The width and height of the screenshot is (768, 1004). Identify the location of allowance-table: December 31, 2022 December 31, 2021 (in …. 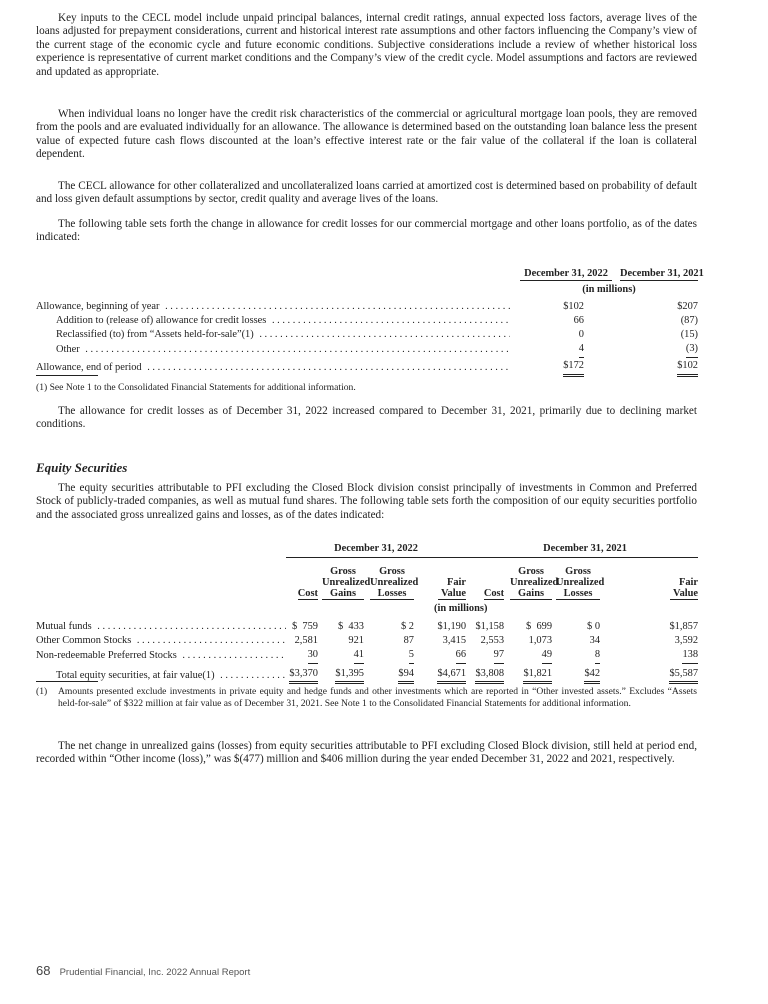
(370, 322).